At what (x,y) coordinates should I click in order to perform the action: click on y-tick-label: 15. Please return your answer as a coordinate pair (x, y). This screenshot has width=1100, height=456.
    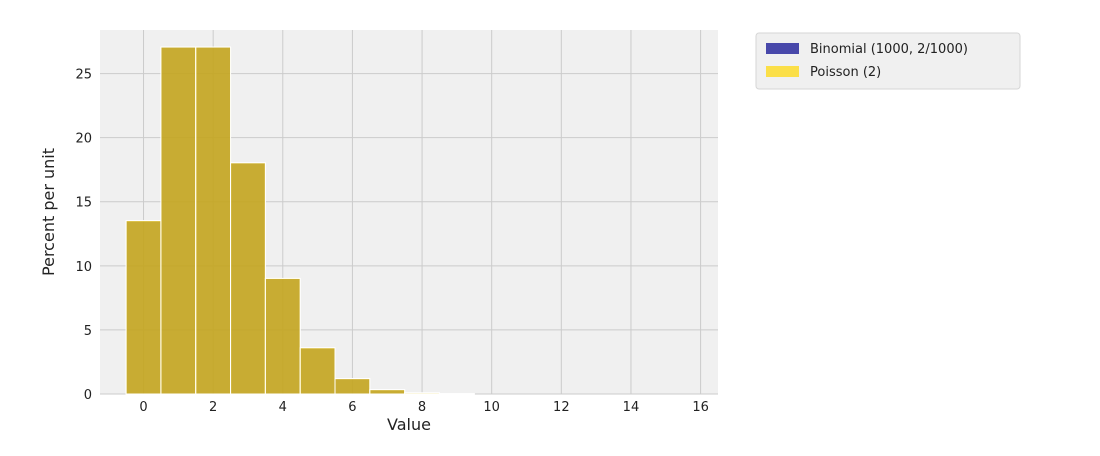
    Looking at the image, I should click on (83, 203).